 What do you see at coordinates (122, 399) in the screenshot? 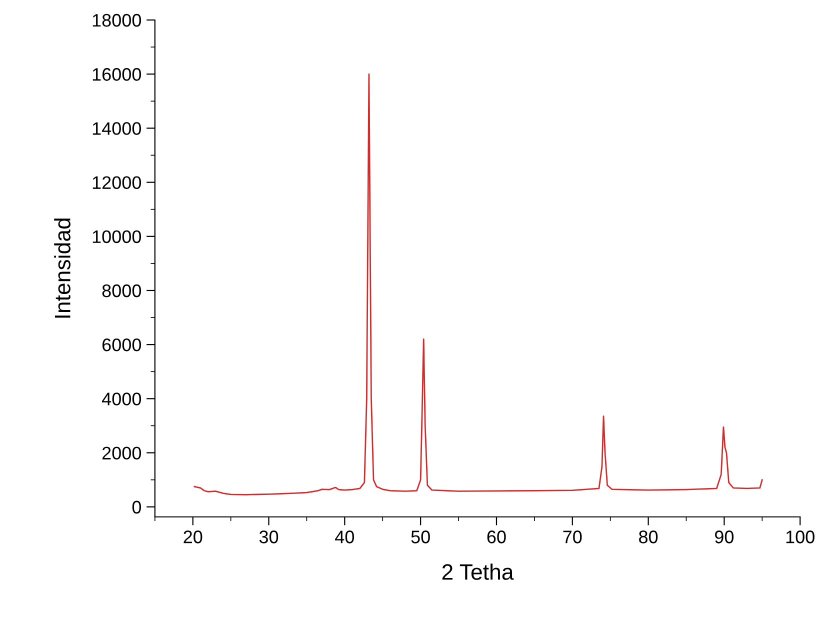
I see `y-tick-label: 4000` at bounding box center [122, 399].